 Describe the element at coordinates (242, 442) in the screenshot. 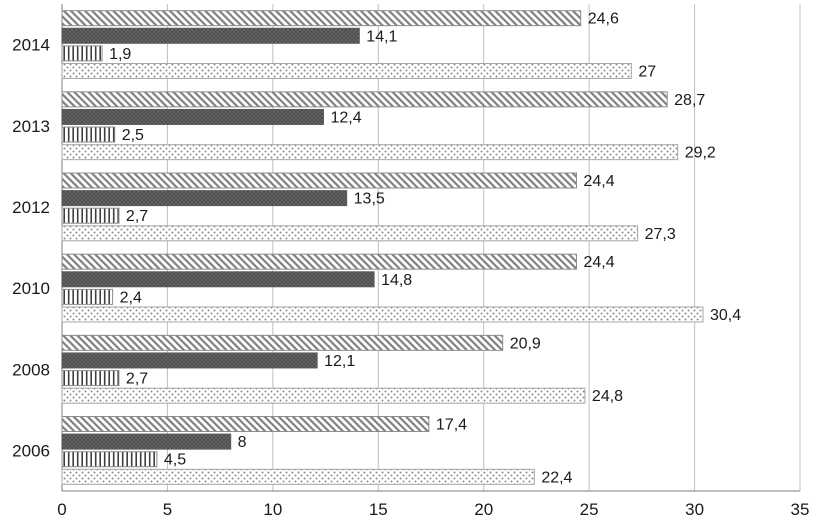

I see `bar-value-label: 8` at that location.